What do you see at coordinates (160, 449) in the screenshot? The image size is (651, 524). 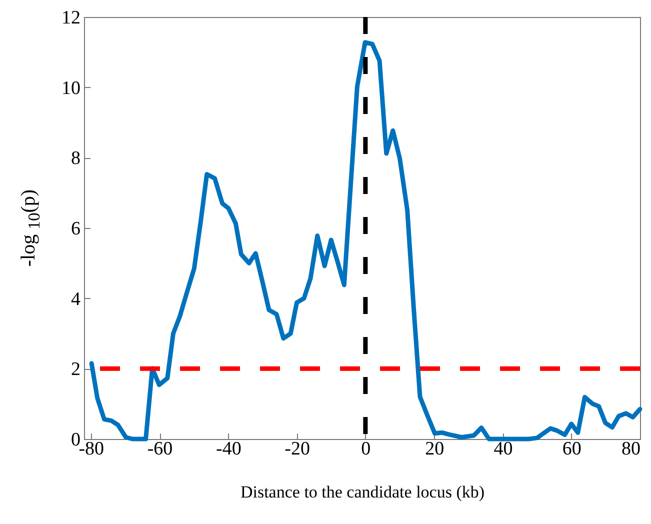 I see `x-tick-label: -60` at bounding box center [160, 449].